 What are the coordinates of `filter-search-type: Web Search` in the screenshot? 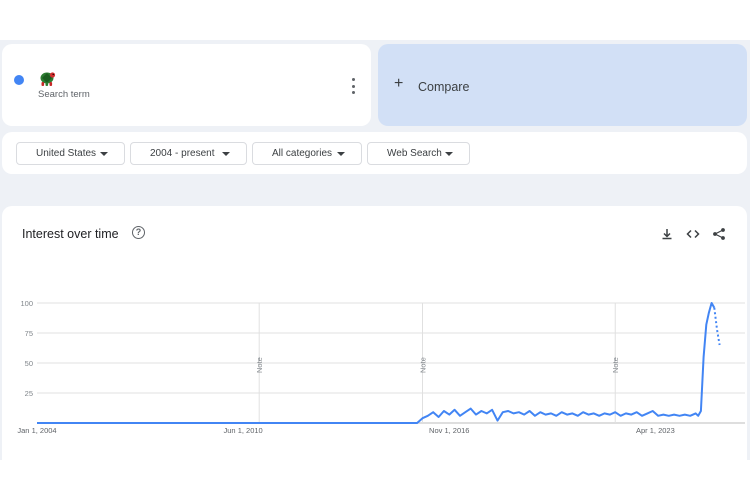 It's located at (418, 153).